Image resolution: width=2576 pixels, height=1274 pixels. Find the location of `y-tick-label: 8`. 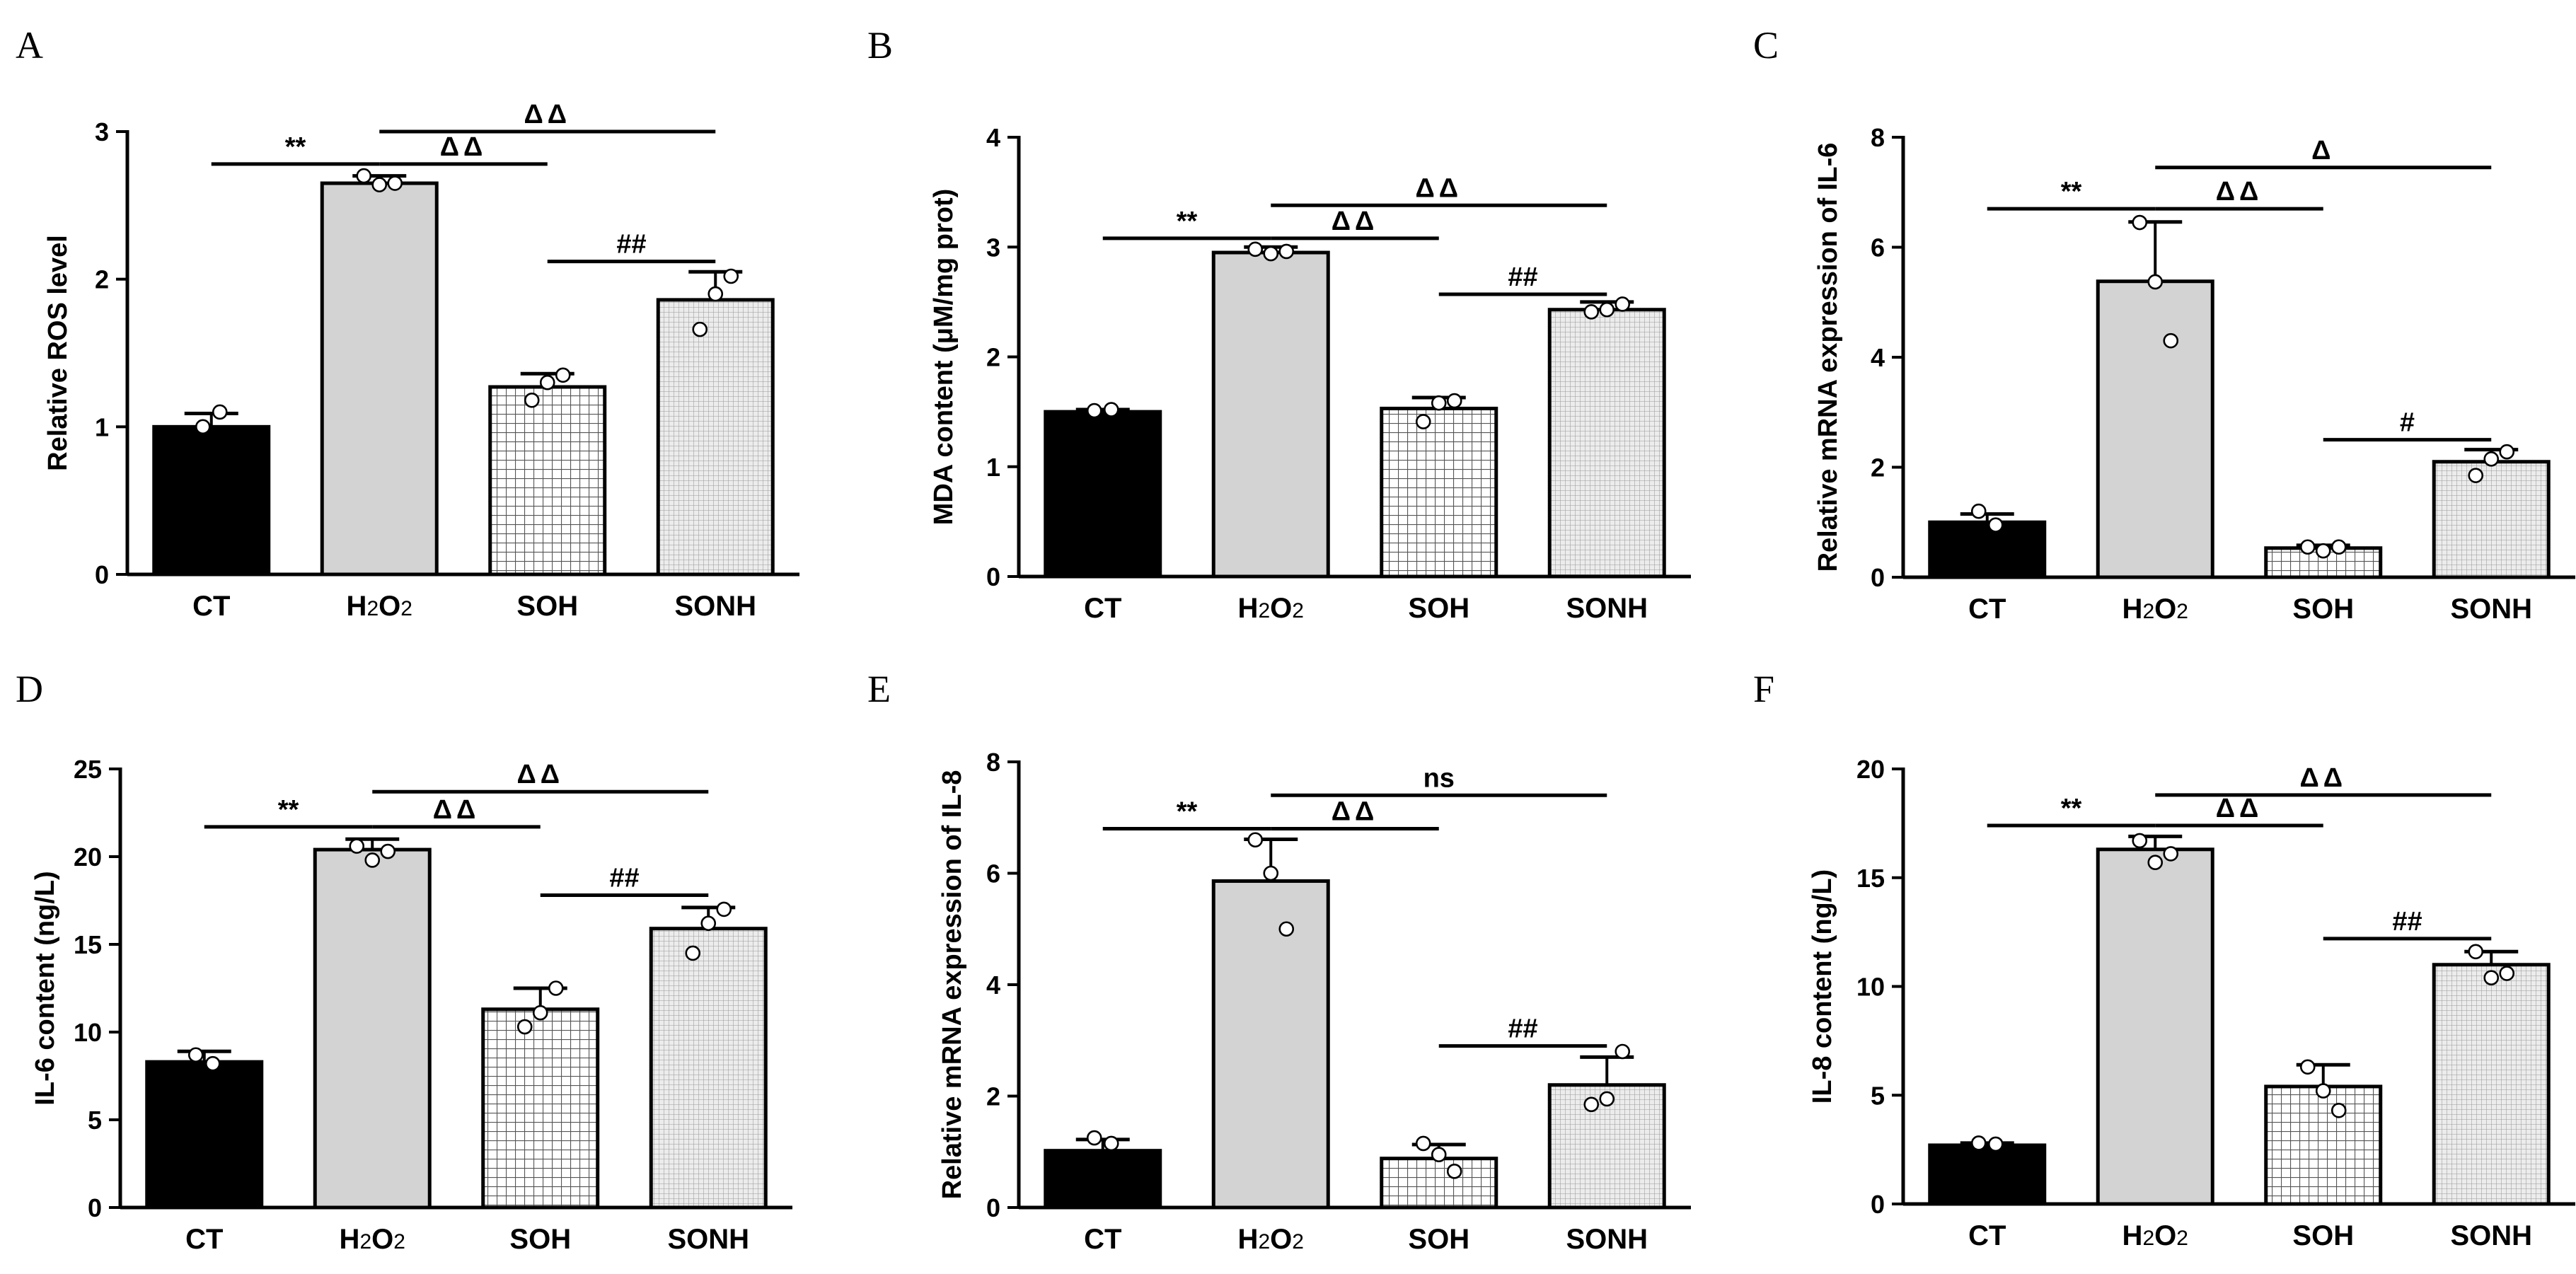

y-tick-label: 8 is located at coordinates (993, 762).